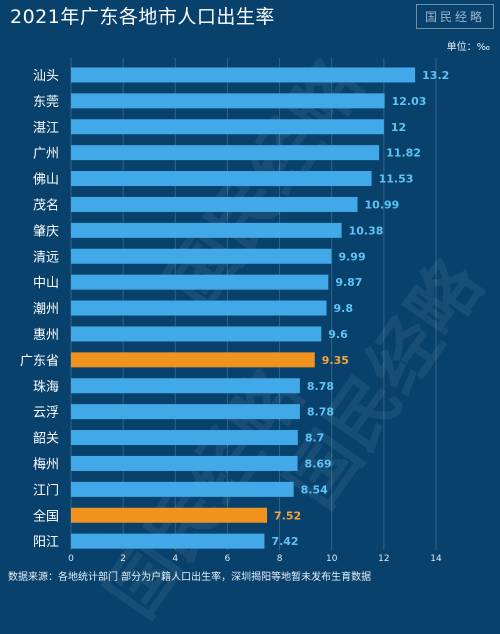  What do you see at coordinates (46, 102) in the screenshot?
I see `category-label: 东莞` at bounding box center [46, 102].